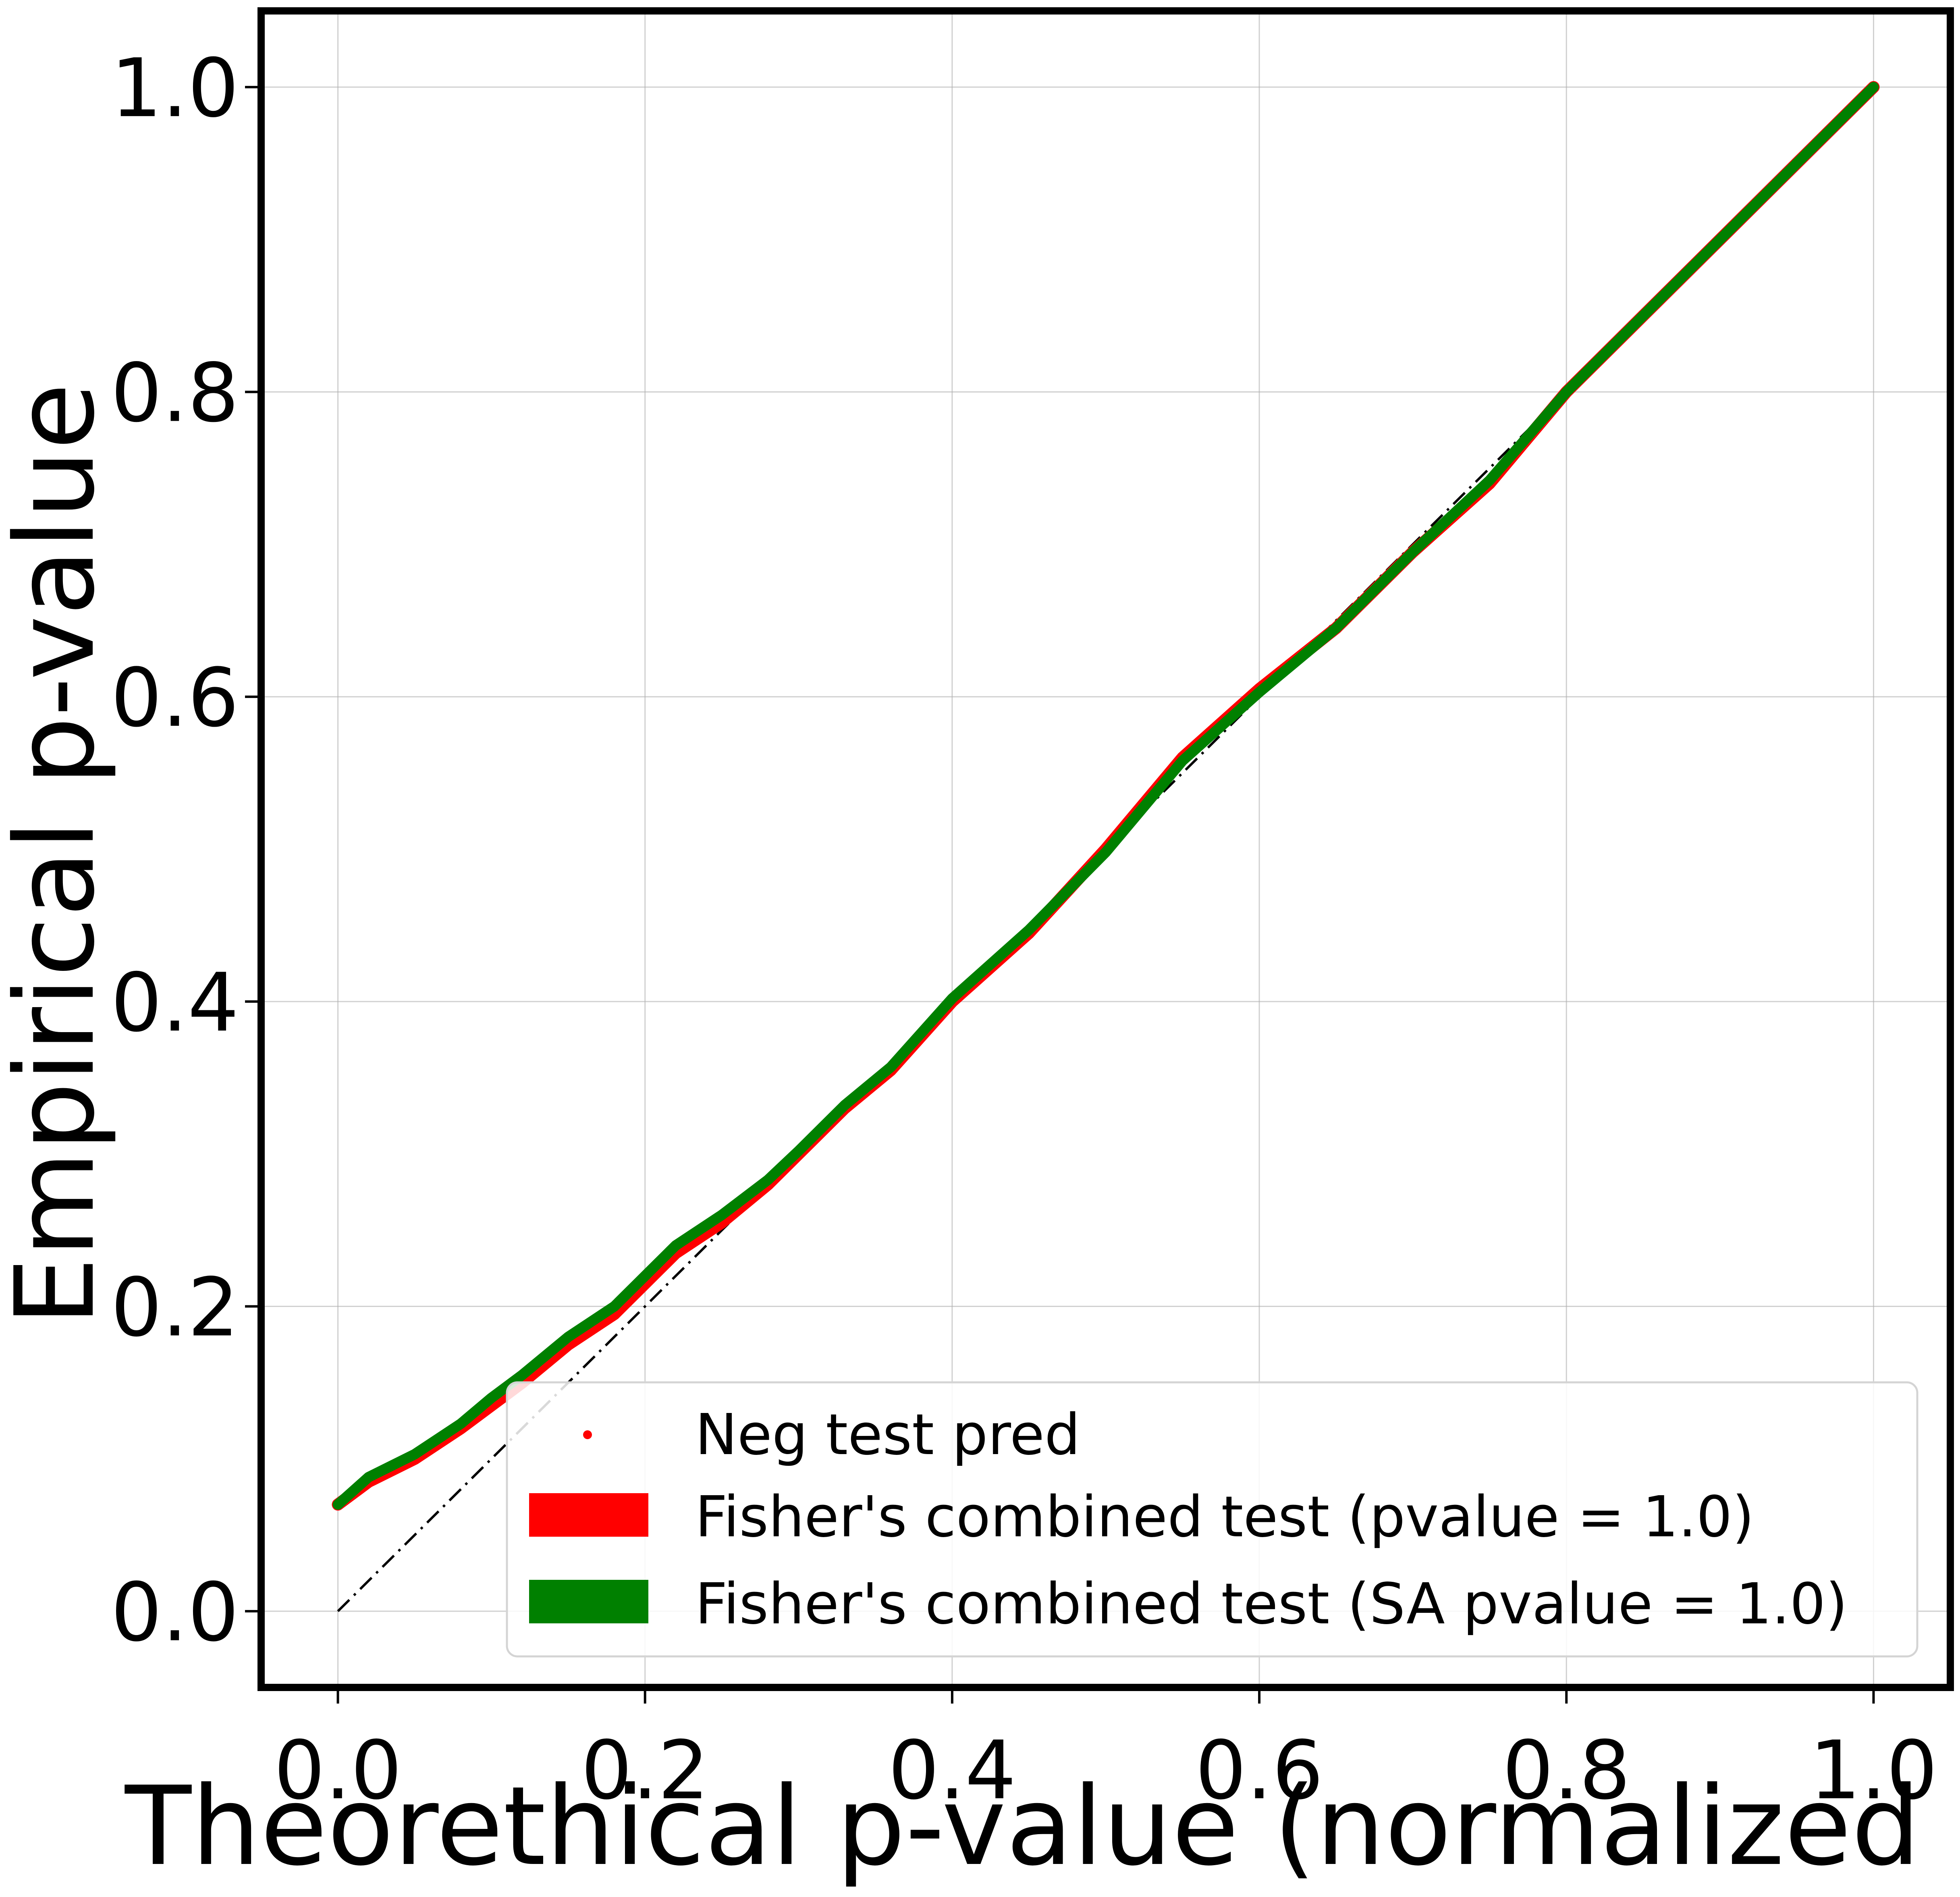 The height and width of the screenshot is (1897, 1960). What do you see at coordinates (589, 1602) in the screenshot?
I see `legend-swatch-fisher-sa` at bounding box center [589, 1602].